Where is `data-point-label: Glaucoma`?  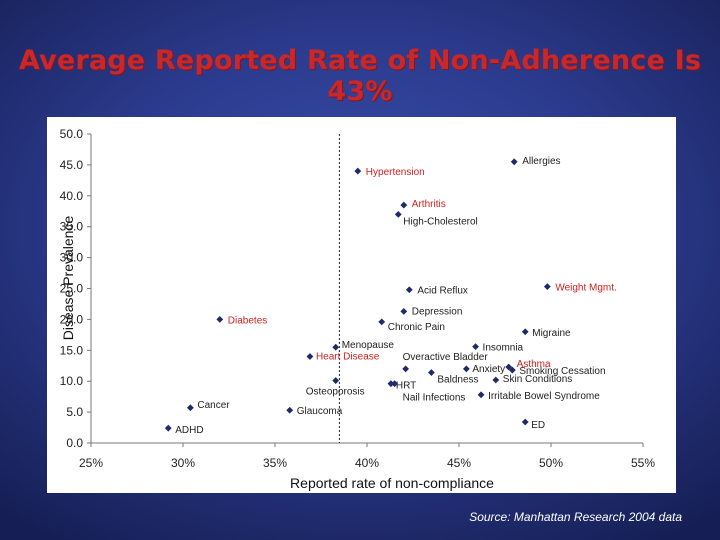 data-point-label: Glaucoma is located at coordinates (320, 411).